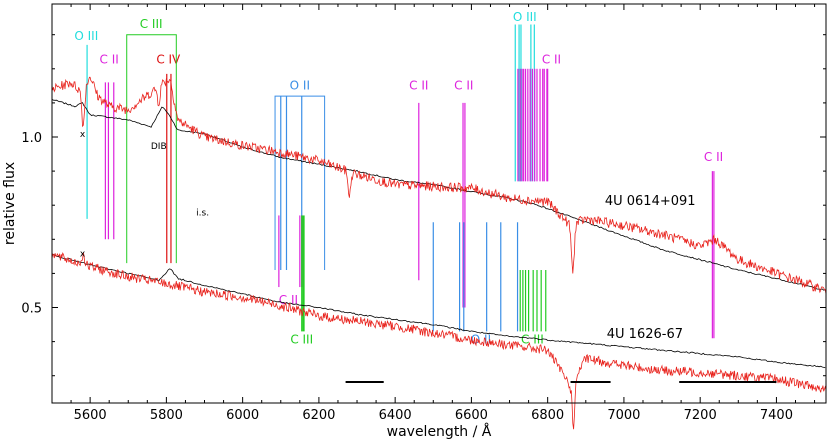 This screenshot has height=440, width=830. What do you see at coordinates (650, 201) in the screenshot?
I see `source-label: 4U 0614+091` at bounding box center [650, 201].